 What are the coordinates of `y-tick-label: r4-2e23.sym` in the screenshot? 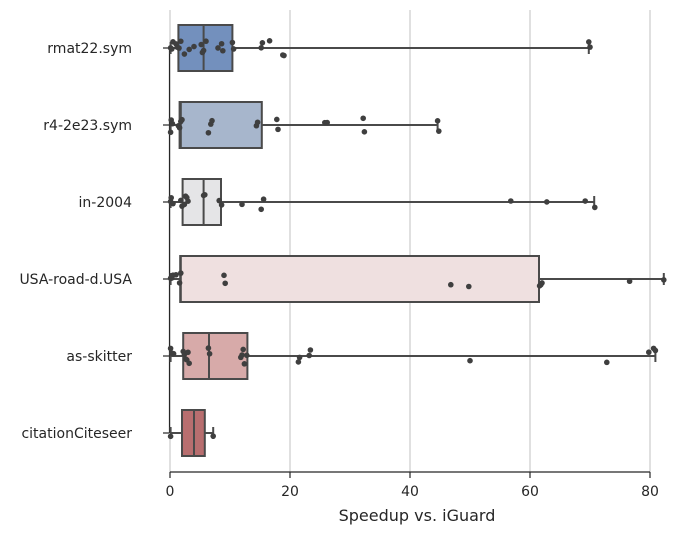 It's located at (87, 126).